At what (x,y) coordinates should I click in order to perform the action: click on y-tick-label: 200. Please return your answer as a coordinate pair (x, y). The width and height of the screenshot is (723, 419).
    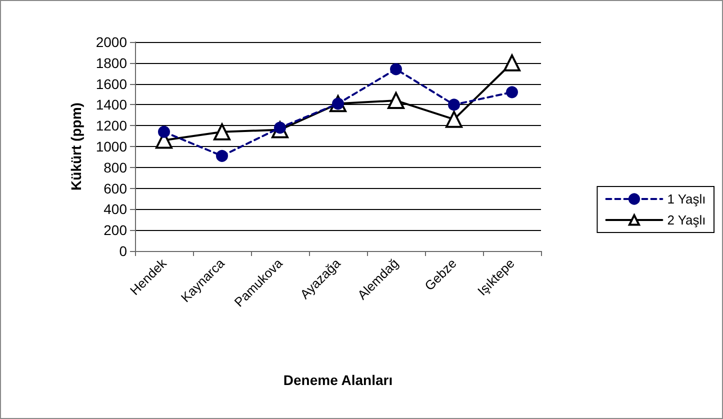
    Looking at the image, I should click on (116, 230).